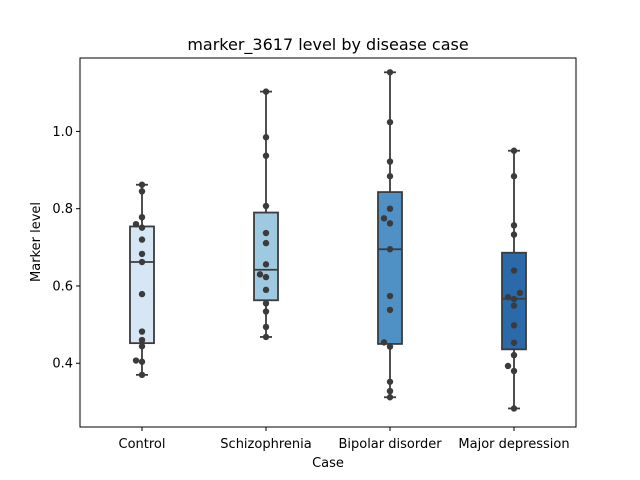 The height and width of the screenshot is (480, 640). Describe the element at coordinates (62, 286) in the screenshot. I see `y-tick-label: 0.6` at that location.